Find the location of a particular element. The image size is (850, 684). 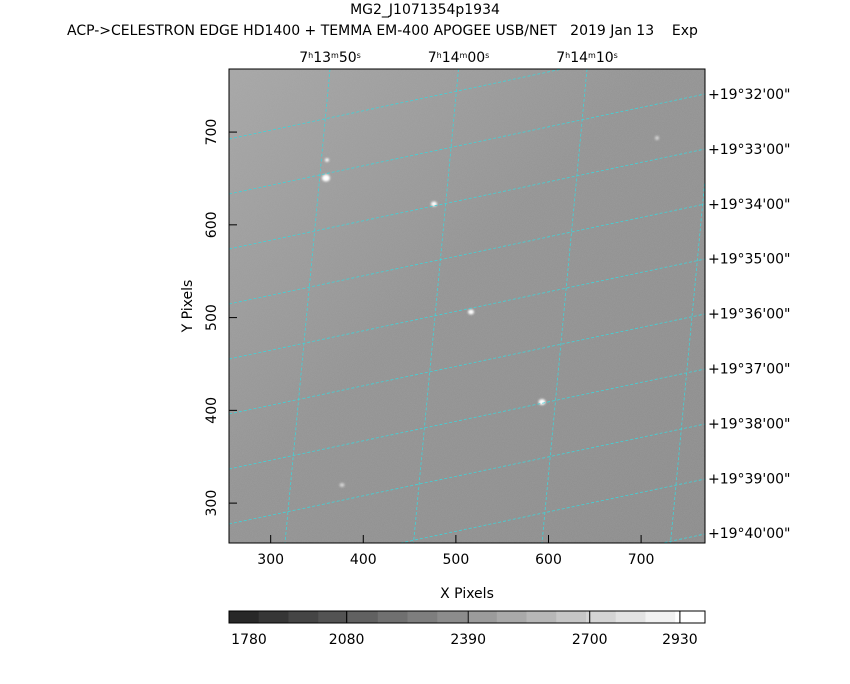

x-axis-label: X Pixels is located at coordinates (467, 594).